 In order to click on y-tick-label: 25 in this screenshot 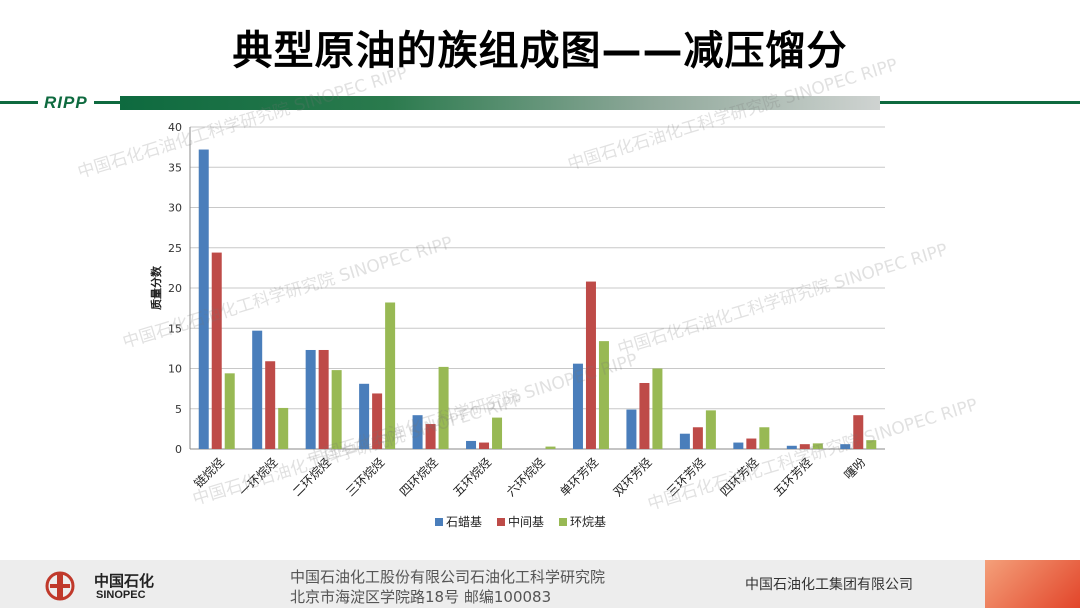, I will do `click(175, 248)`.